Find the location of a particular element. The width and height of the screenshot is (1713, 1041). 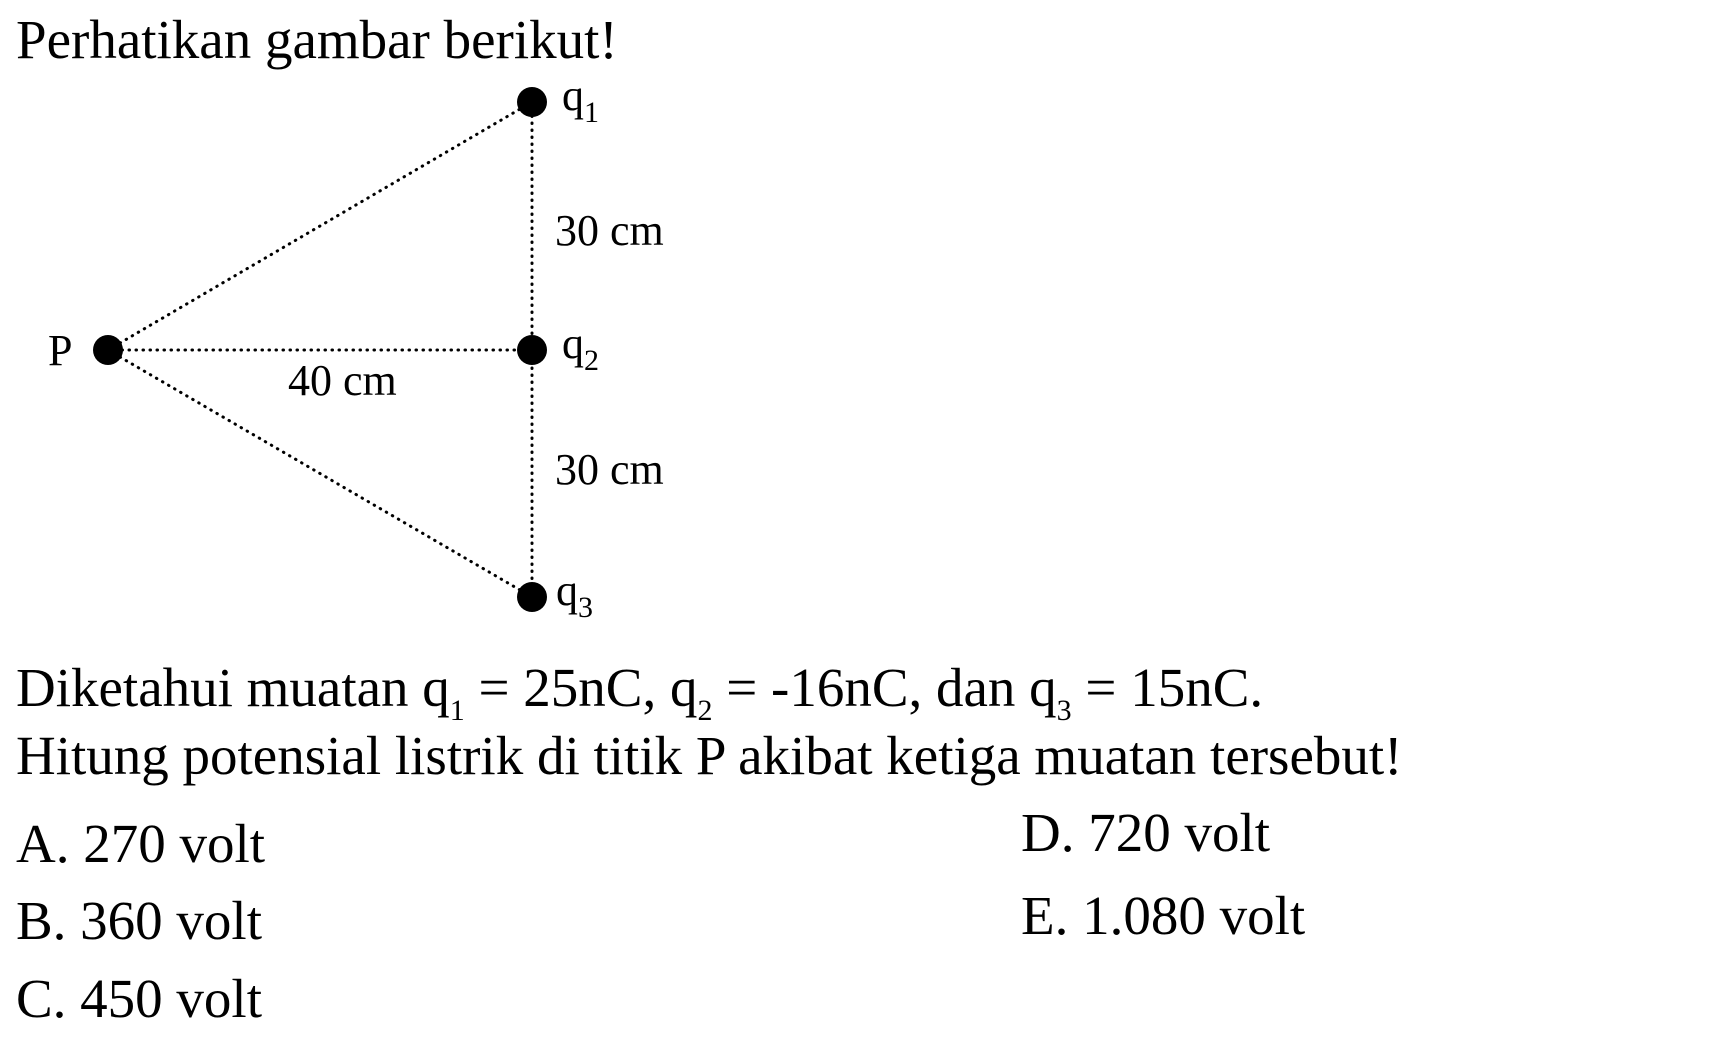

text: = -16nC, dan q is located at coordinates (884, 687).